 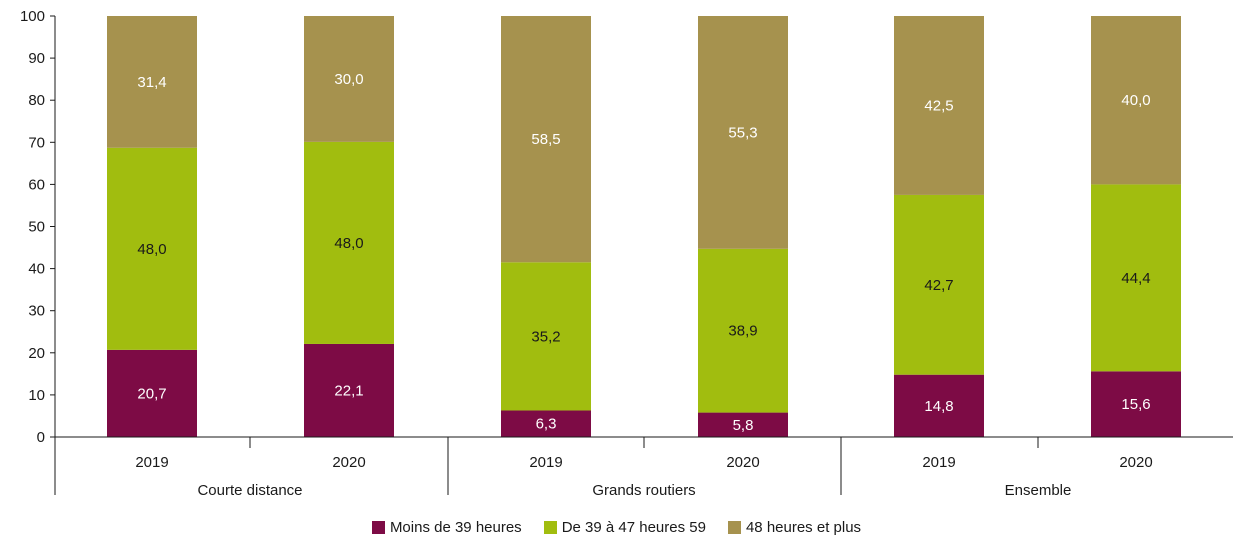 What do you see at coordinates (36, 353) in the screenshot?
I see `y-tick-label: 20` at bounding box center [36, 353].